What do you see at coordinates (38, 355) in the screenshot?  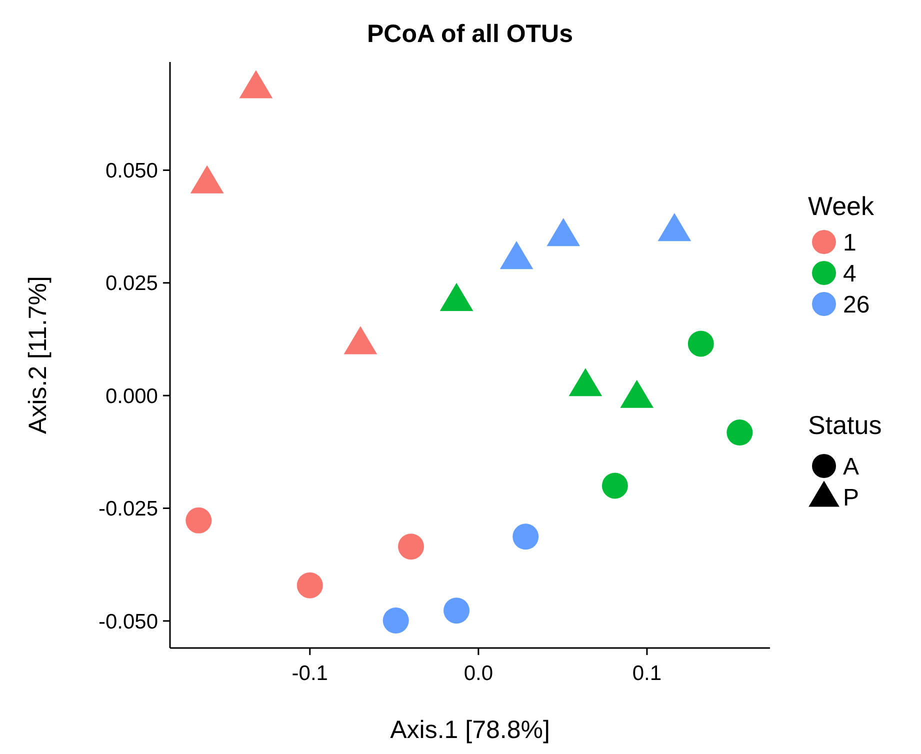 I see `y-axis-title: Axis.2 [11.7%]` at bounding box center [38, 355].